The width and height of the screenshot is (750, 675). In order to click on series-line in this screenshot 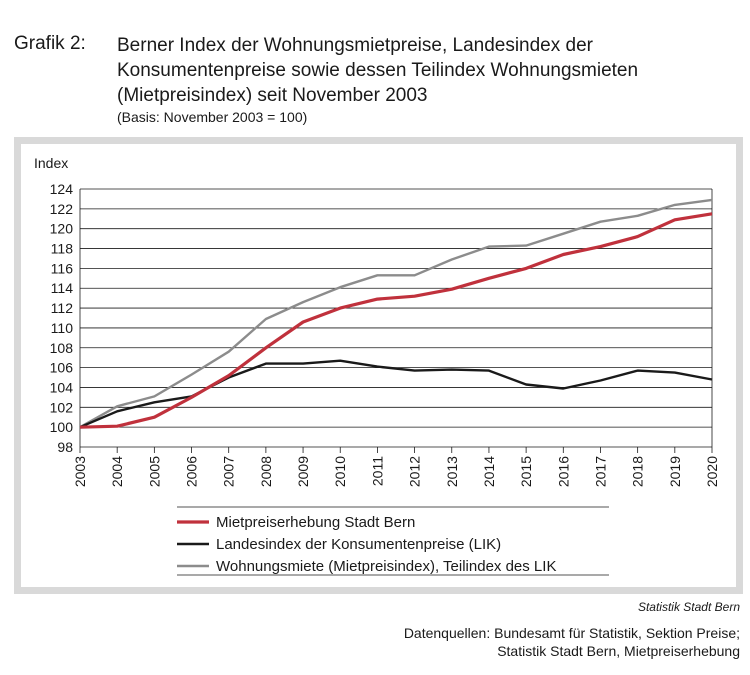, I will do `click(396, 394)`.